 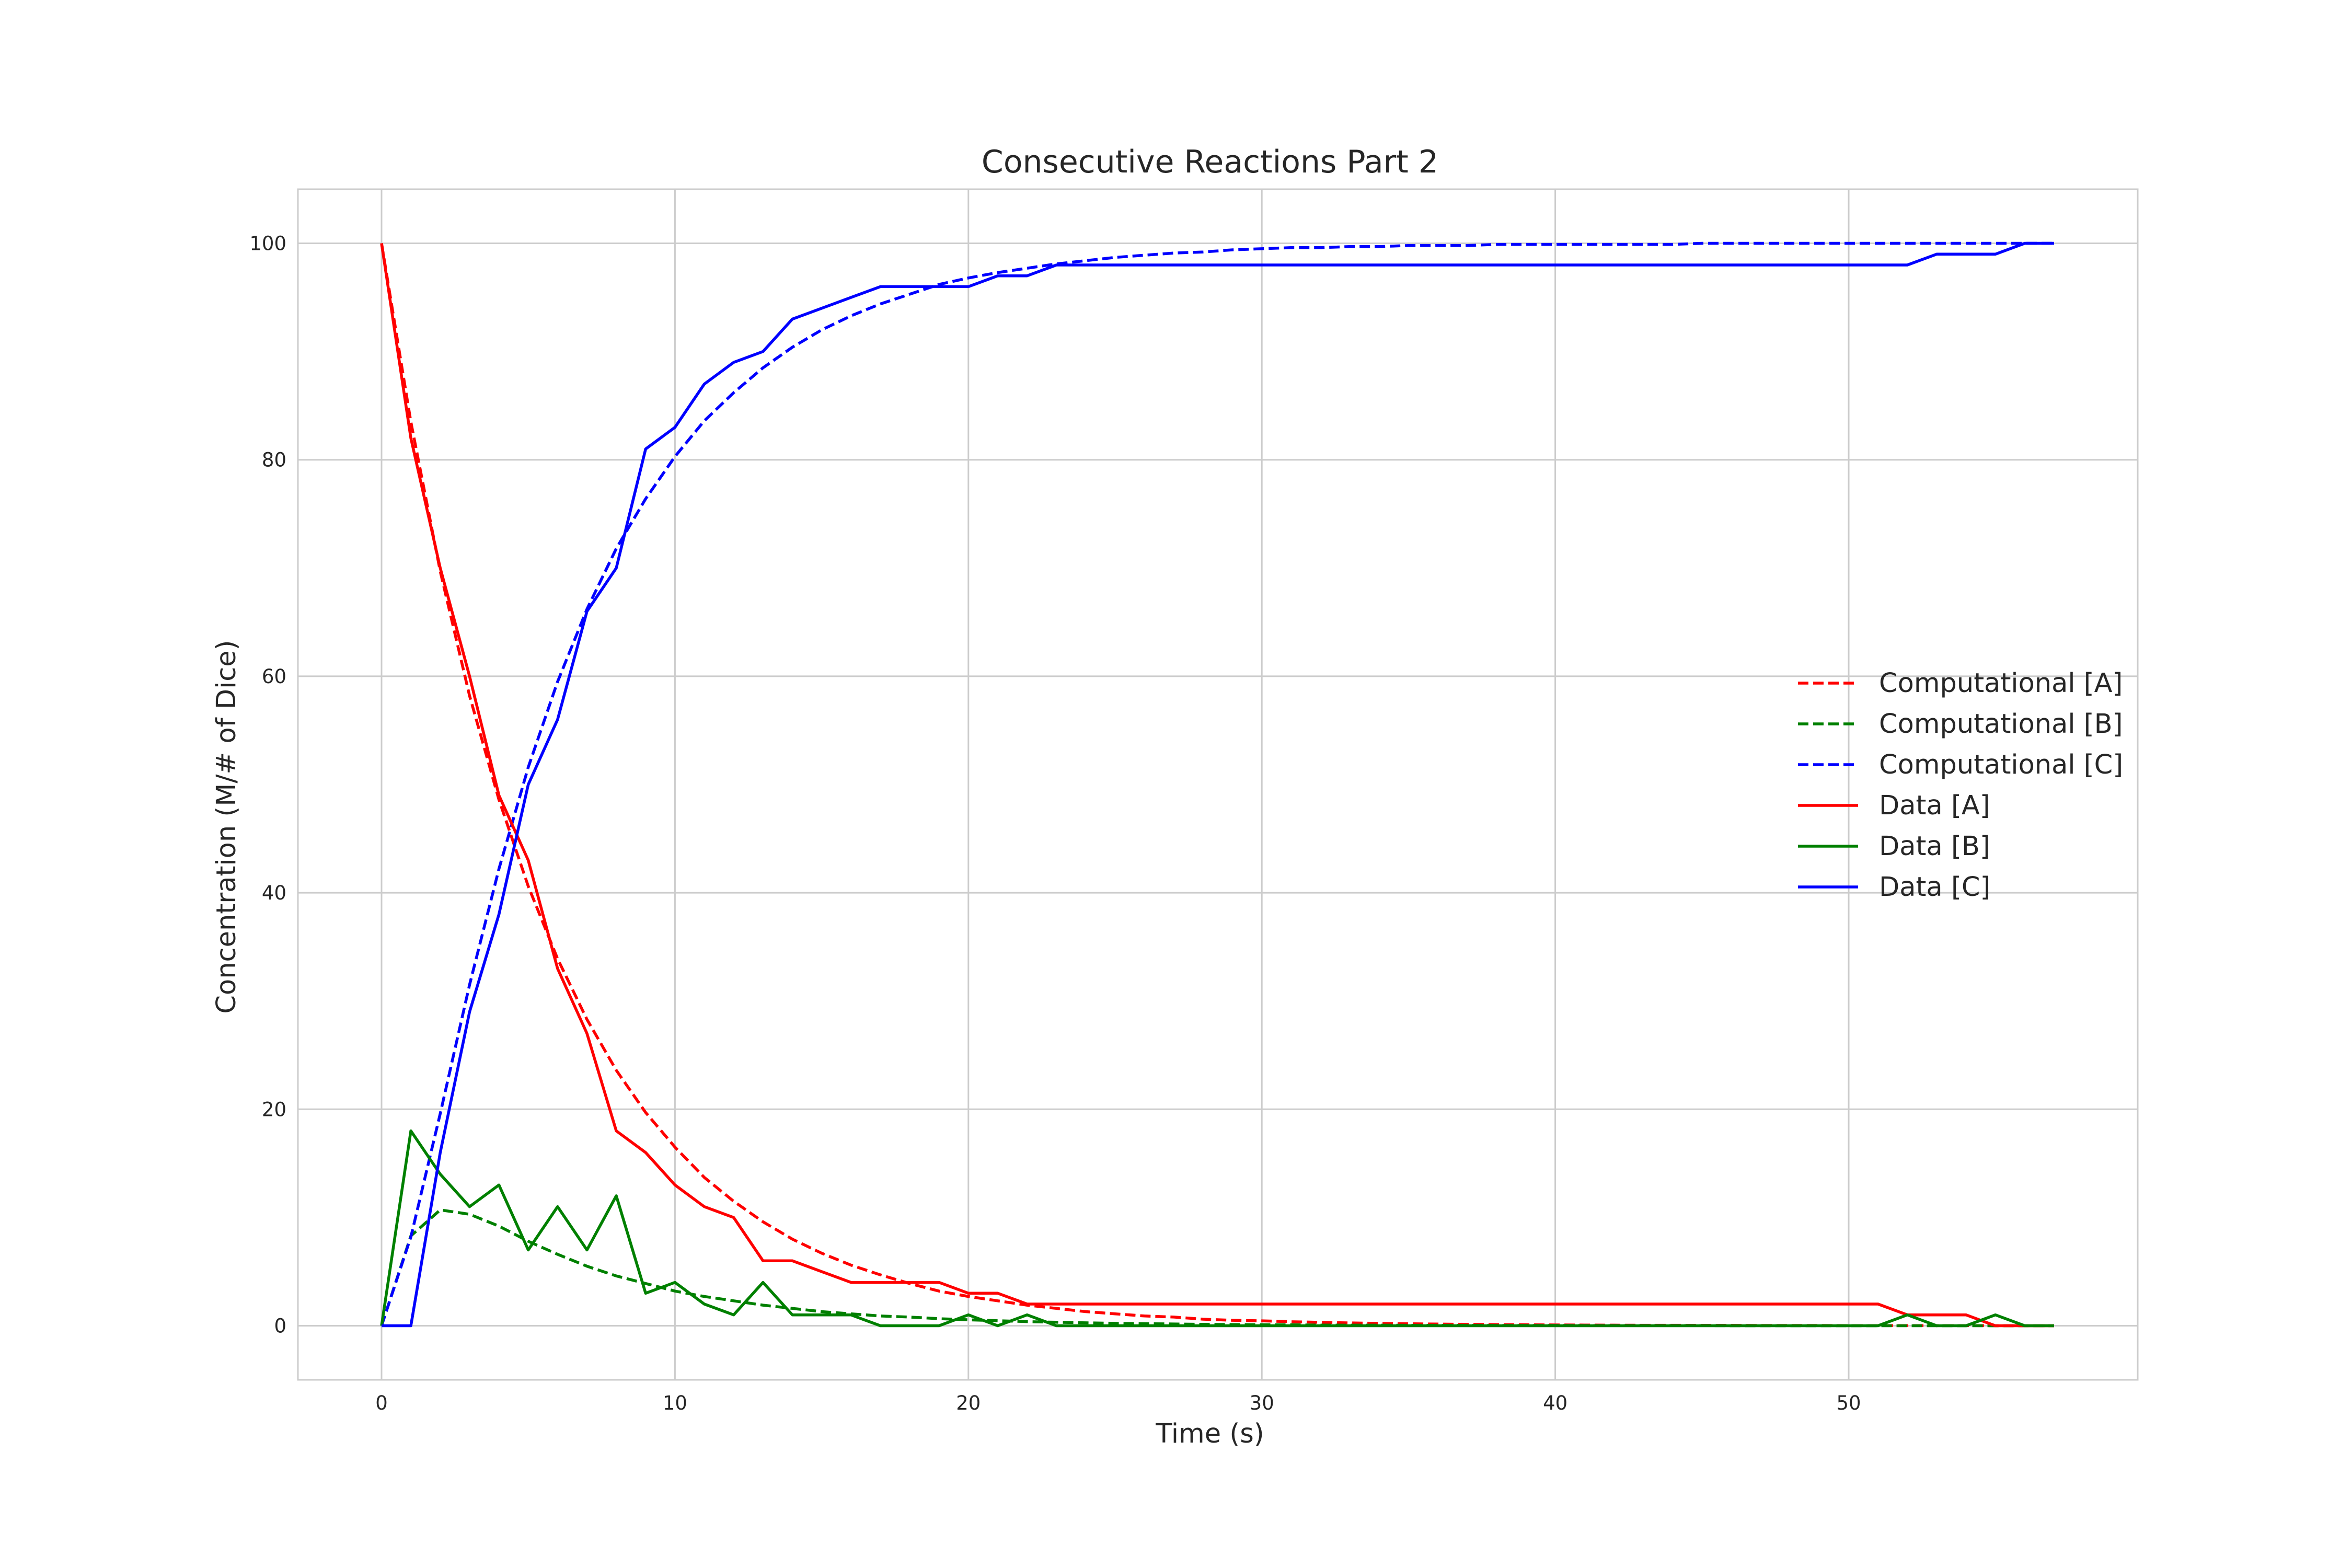 What do you see at coordinates (2001, 724) in the screenshot?
I see `legend-label-2: Computational [B]` at bounding box center [2001, 724].